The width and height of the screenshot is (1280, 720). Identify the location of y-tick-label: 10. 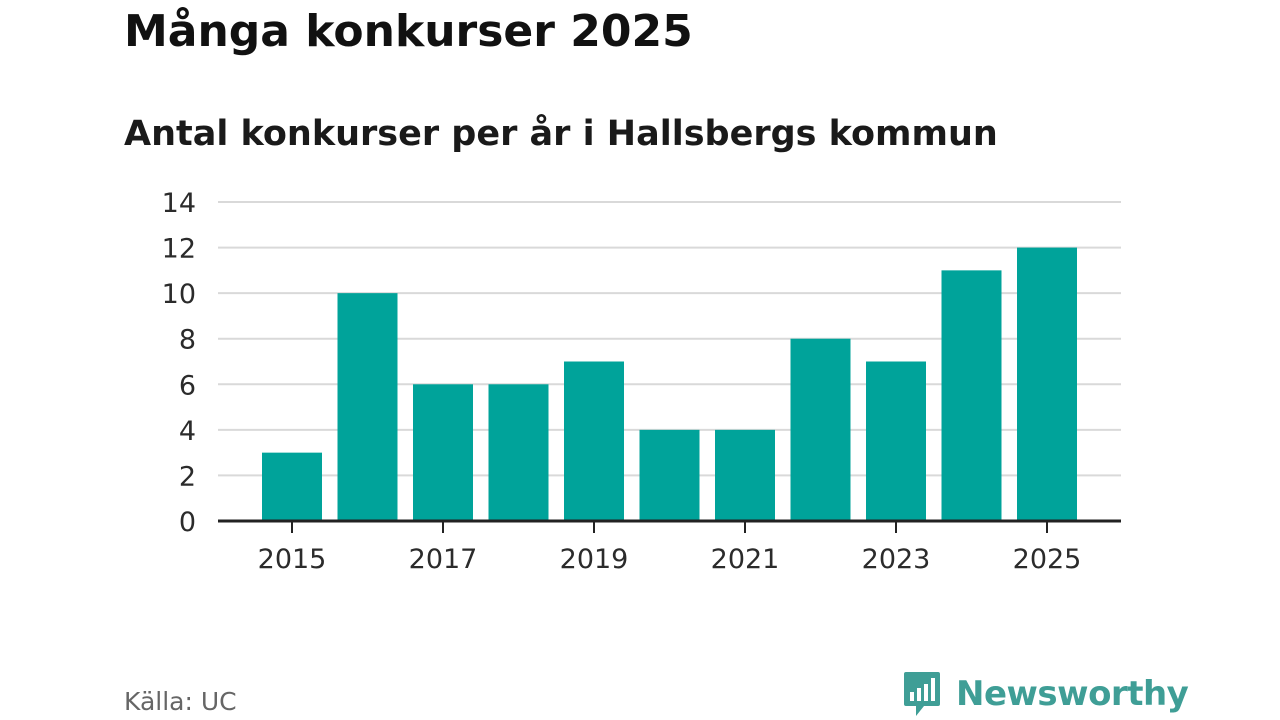
(179, 294).